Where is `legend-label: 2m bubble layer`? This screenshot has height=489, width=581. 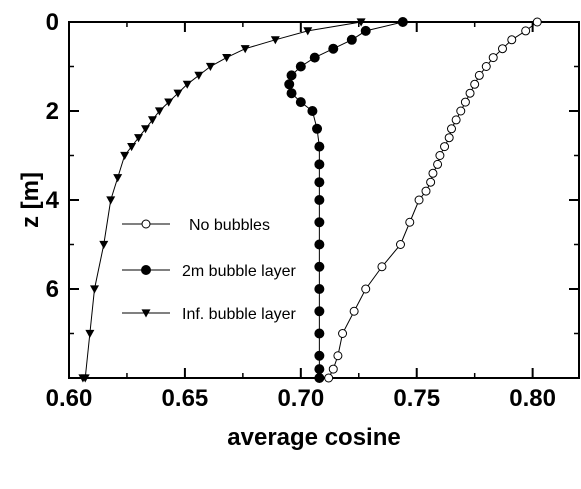 legend-label: 2m bubble layer is located at coordinates (239, 271).